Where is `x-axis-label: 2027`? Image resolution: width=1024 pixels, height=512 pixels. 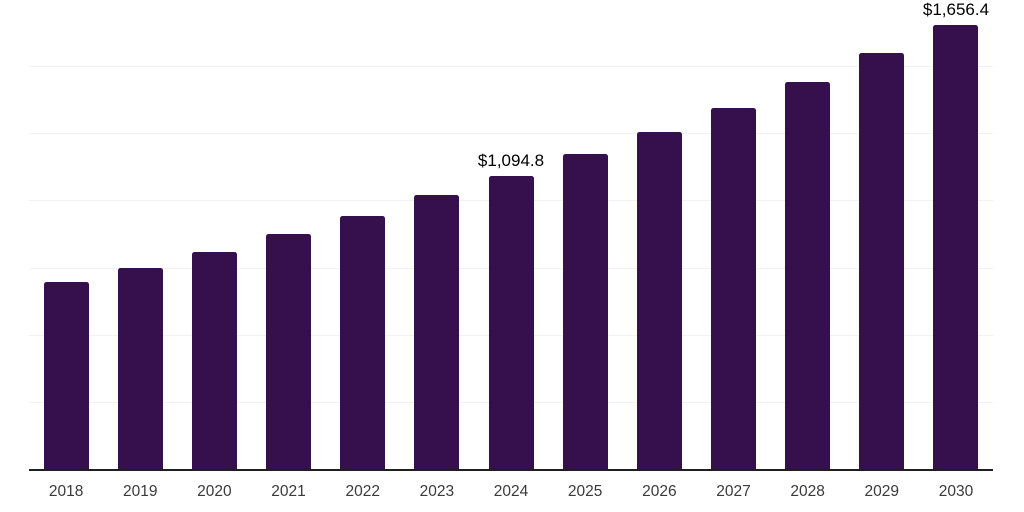
x-axis-label: 2027 is located at coordinates (733, 491).